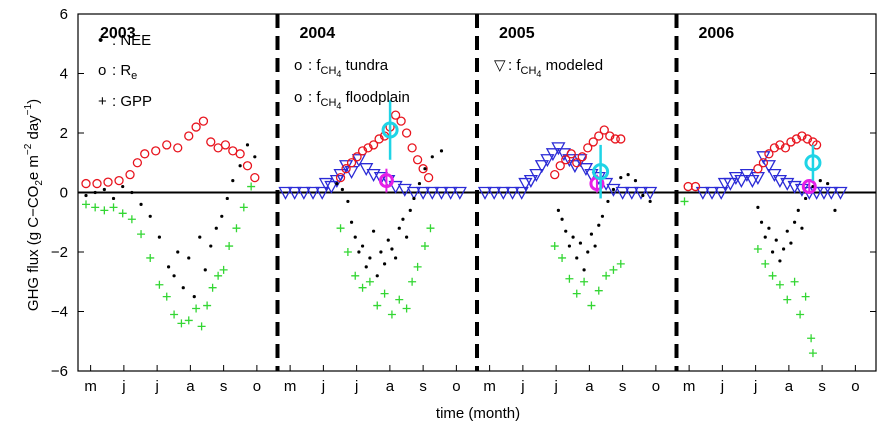 This screenshot has width=892, height=423. What do you see at coordinates (318, 33) in the screenshot?
I see `year-label: 2004` at bounding box center [318, 33].